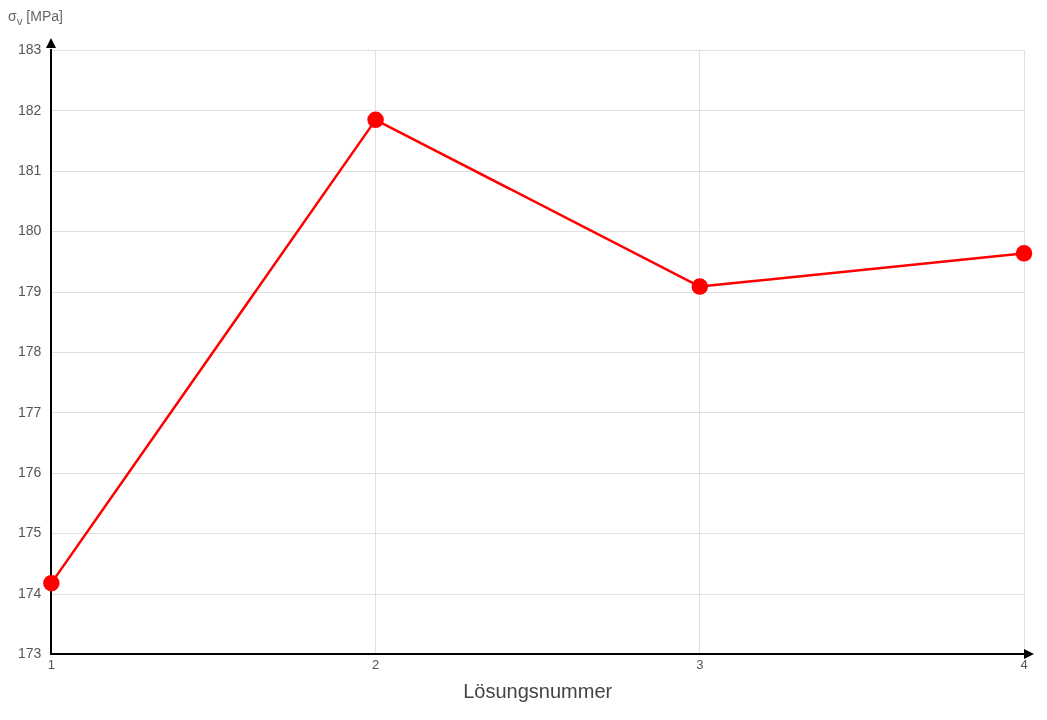 The width and height of the screenshot is (1047, 720). Describe the element at coordinates (30, 49) in the screenshot. I see `y-tick-label: 183` at that location.